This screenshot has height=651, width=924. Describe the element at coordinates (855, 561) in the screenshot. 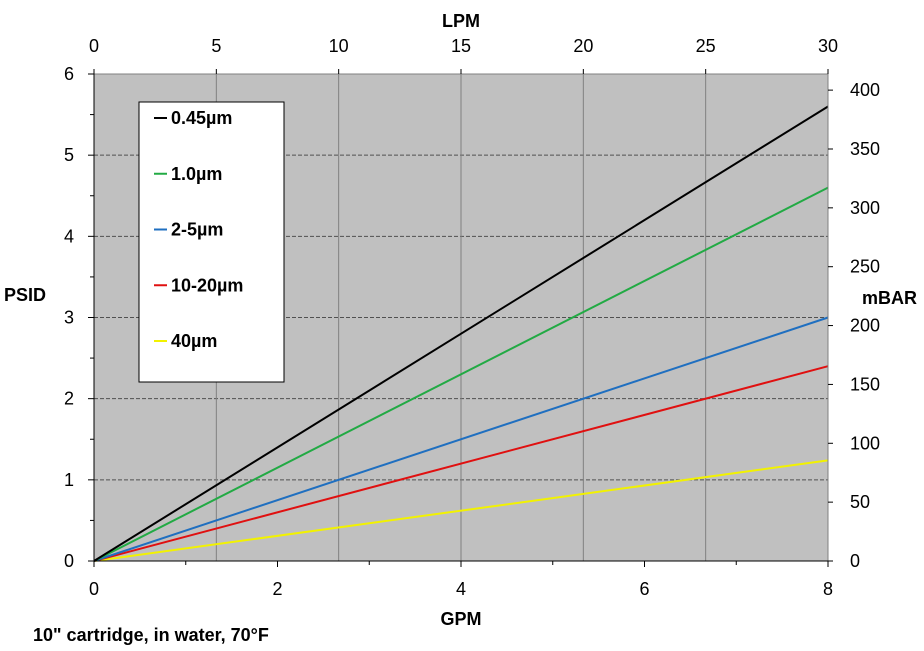

I see `y-right-tick-label: 0` at that location.